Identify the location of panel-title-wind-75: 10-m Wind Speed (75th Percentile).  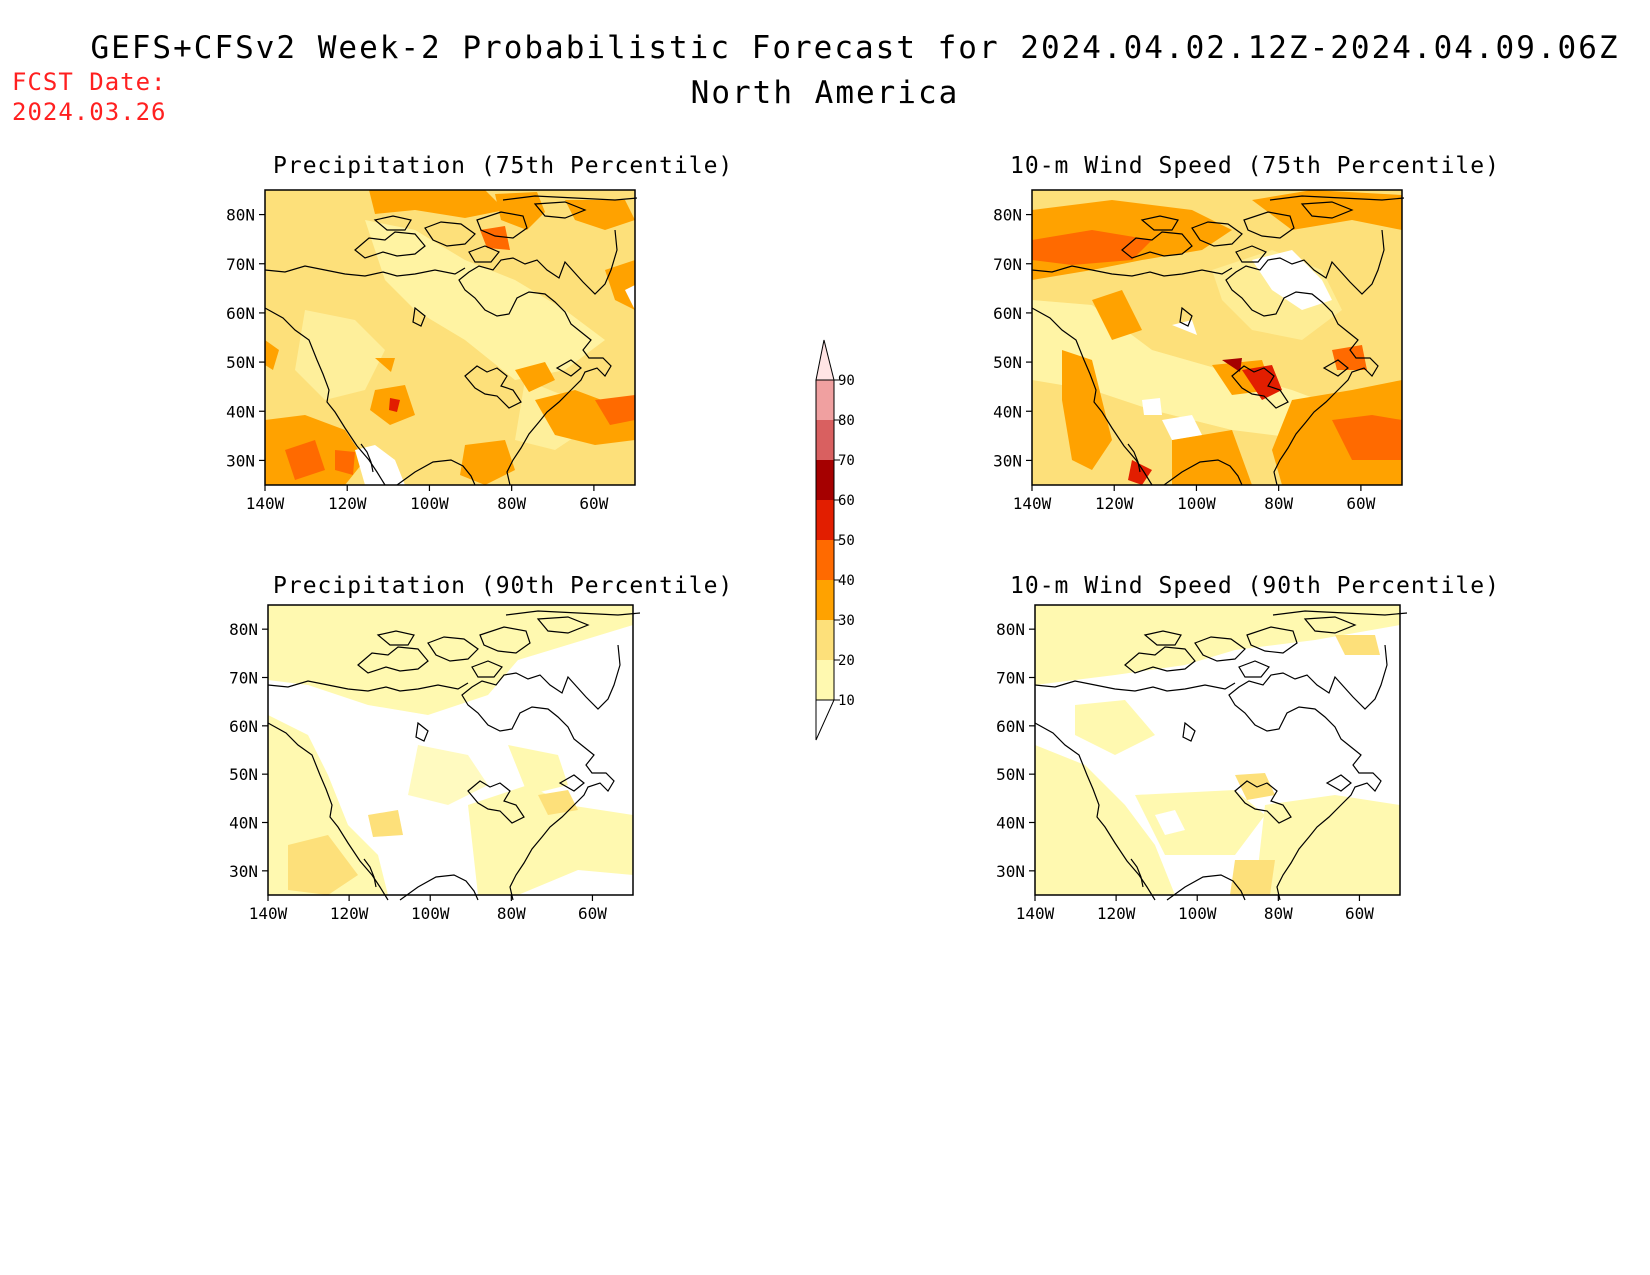
(1255, 166).